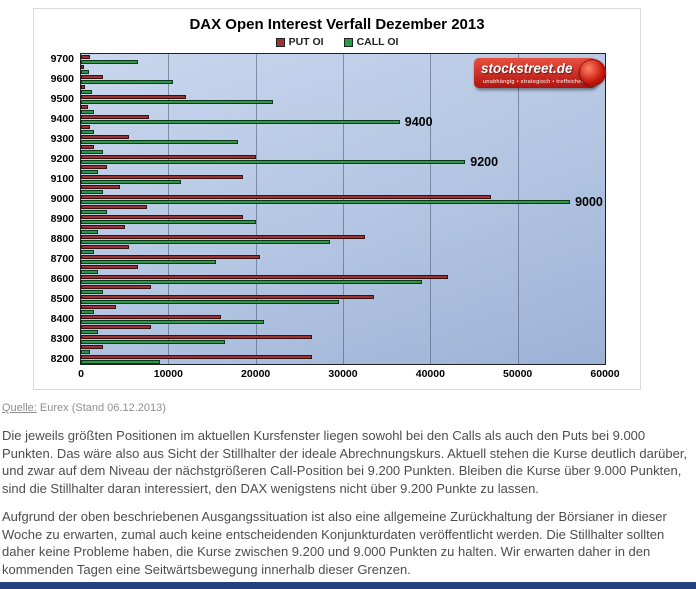 Image resolution: width=696 pixels, height=589 pixels. I want to click on y-axis-label: 9200, so click(62, 159).